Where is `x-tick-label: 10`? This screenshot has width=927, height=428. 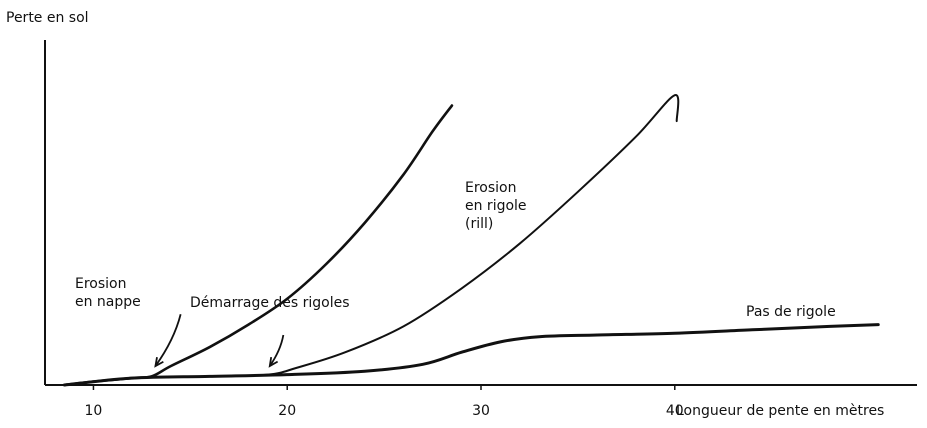
x-tick-label: 10 is located at coordinates (94, 411).